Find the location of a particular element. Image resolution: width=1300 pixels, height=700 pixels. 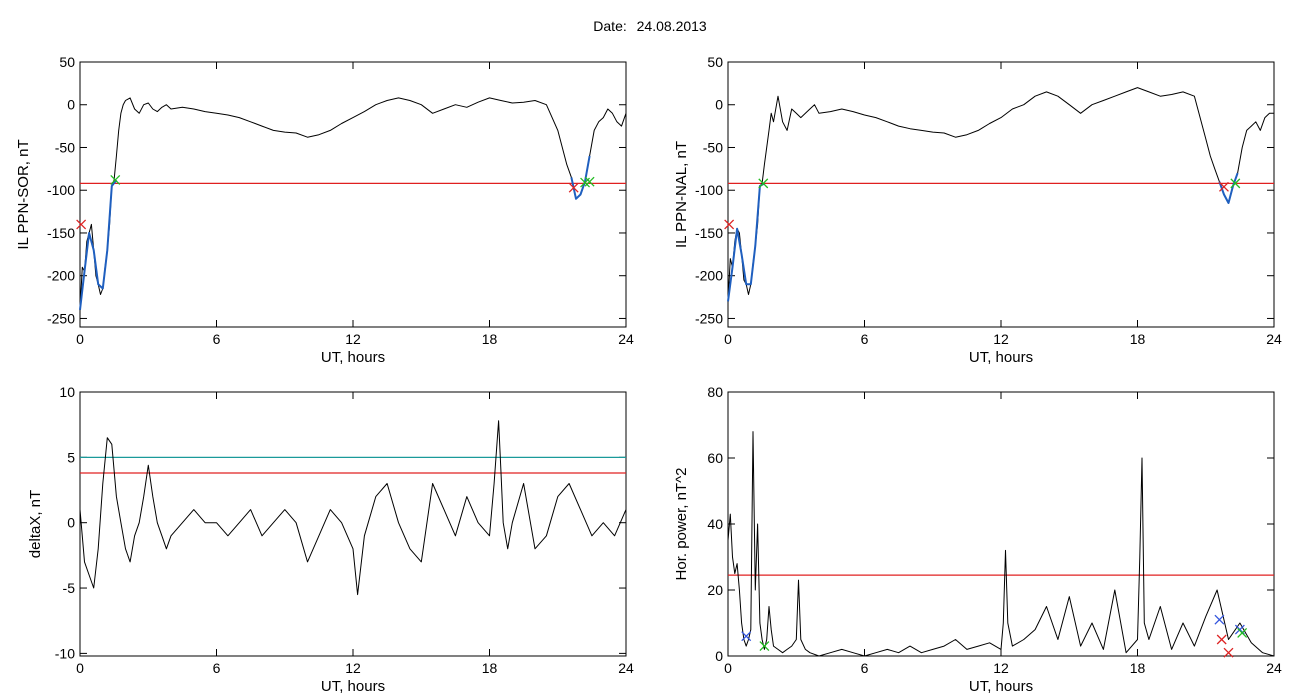

y-axis-label: IL PPN-SOR, nT is located at coordinates (23, 194).